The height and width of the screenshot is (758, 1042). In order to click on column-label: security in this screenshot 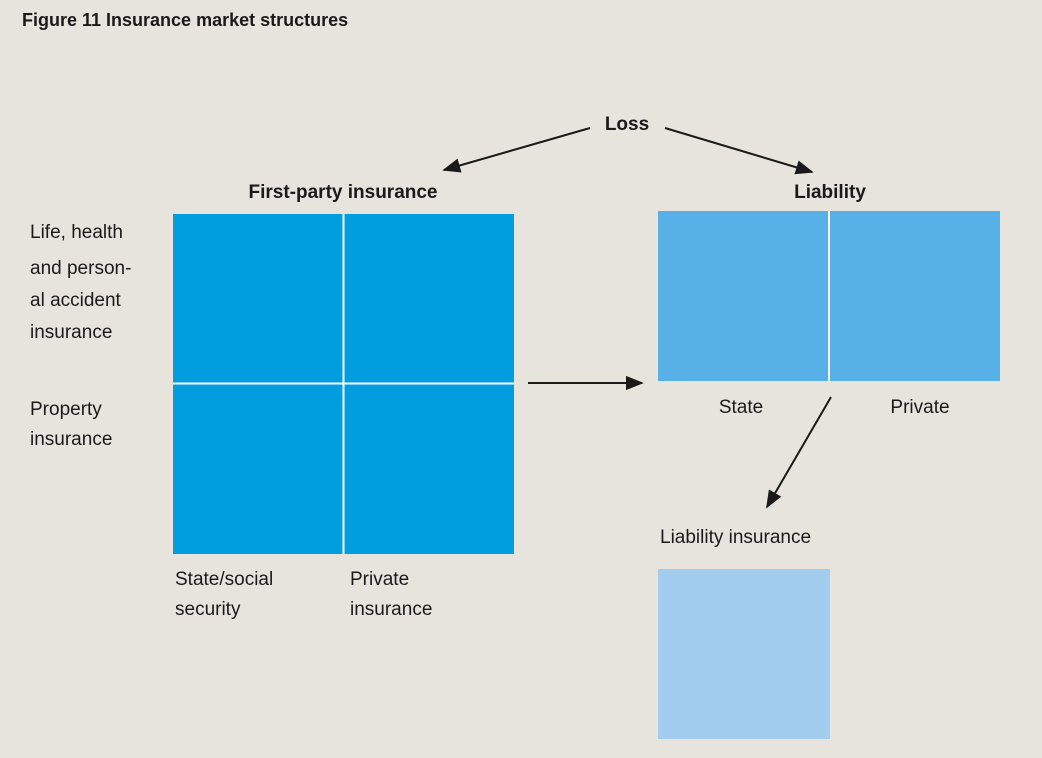, I will do `click(208, 609)`.